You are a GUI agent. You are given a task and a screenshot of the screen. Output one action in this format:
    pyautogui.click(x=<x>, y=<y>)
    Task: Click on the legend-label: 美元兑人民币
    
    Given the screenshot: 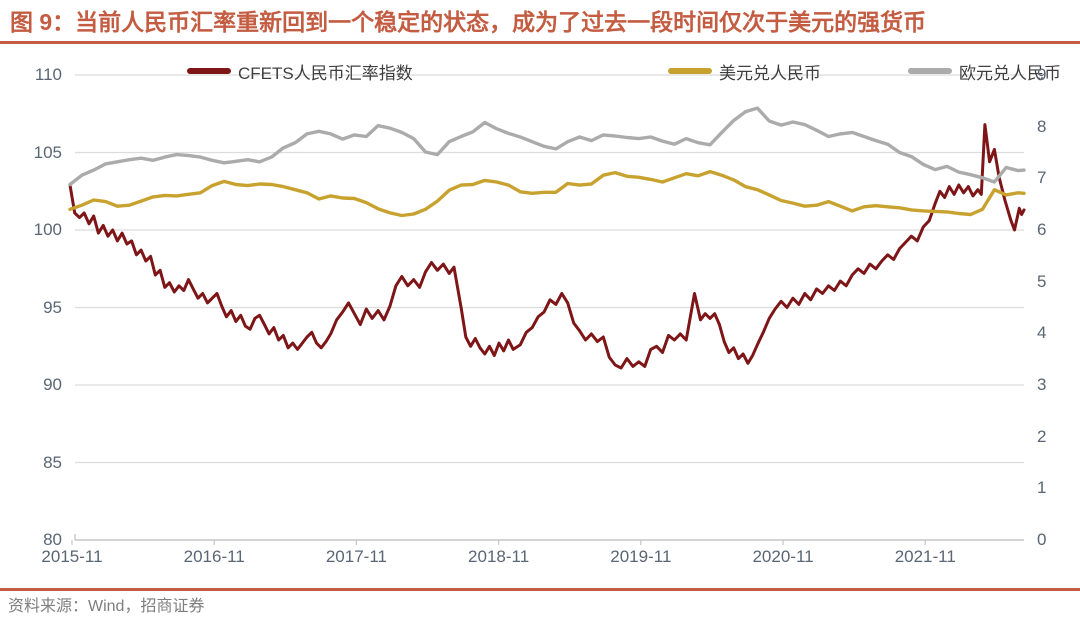 What is the action you would take?
    pyautogui.click(x=770, y=73)
    